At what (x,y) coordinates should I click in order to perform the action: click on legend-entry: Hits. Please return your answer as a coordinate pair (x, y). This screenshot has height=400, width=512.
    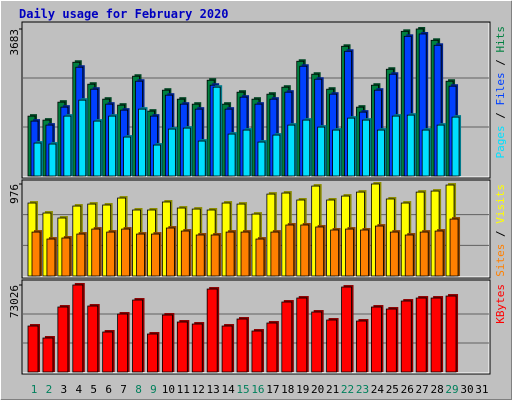
    Looking at the image, I should click on (500, 39).